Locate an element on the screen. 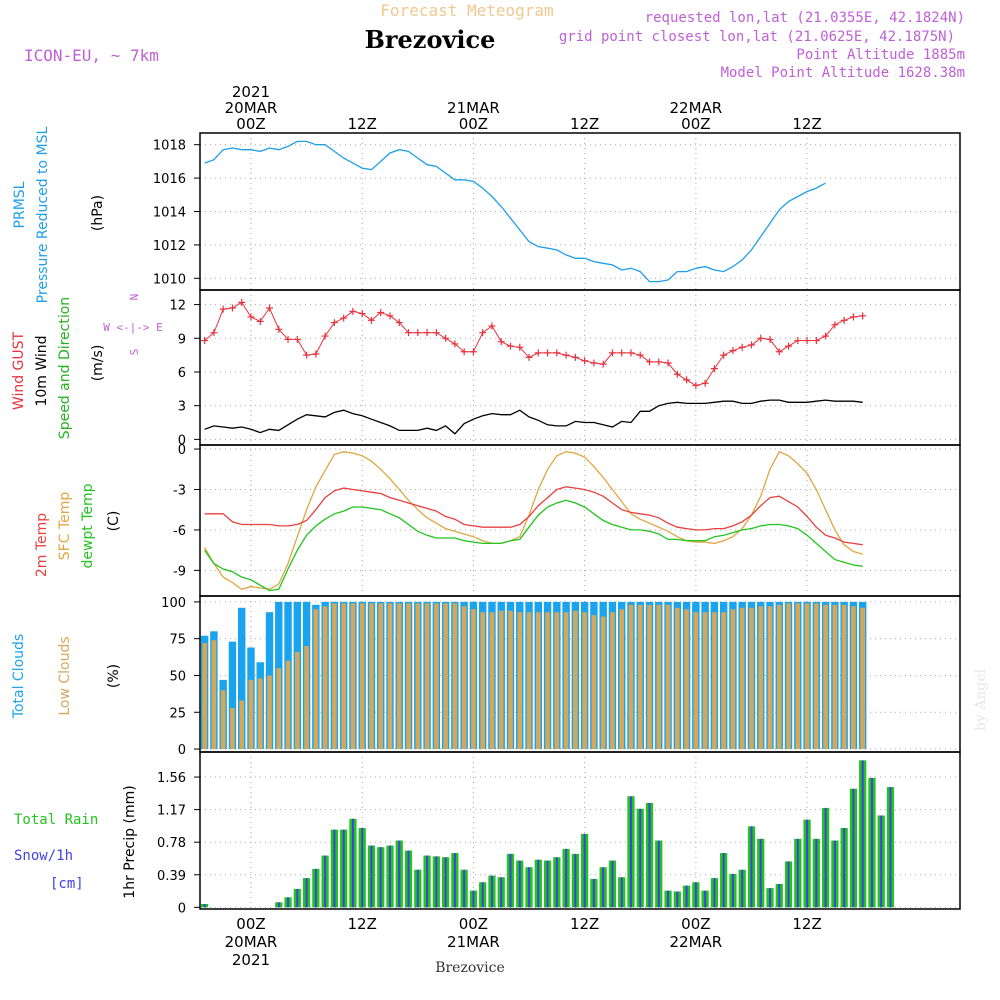 The image size is (1000, 1000). prmsl-label: PRMSL is located at coordinates (20, 204).